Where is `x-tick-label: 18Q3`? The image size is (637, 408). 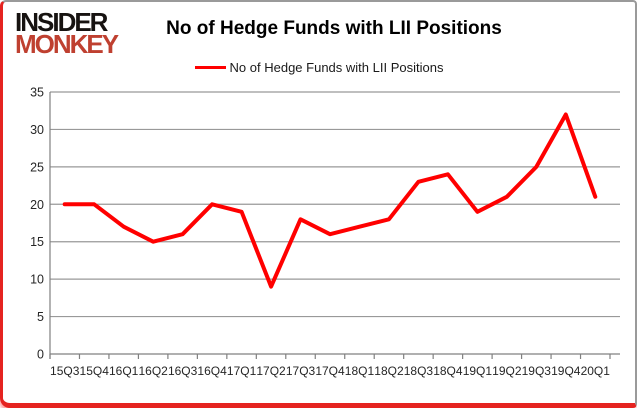
x-tick-label: 18Q3 is located at coordinates (419, 371).